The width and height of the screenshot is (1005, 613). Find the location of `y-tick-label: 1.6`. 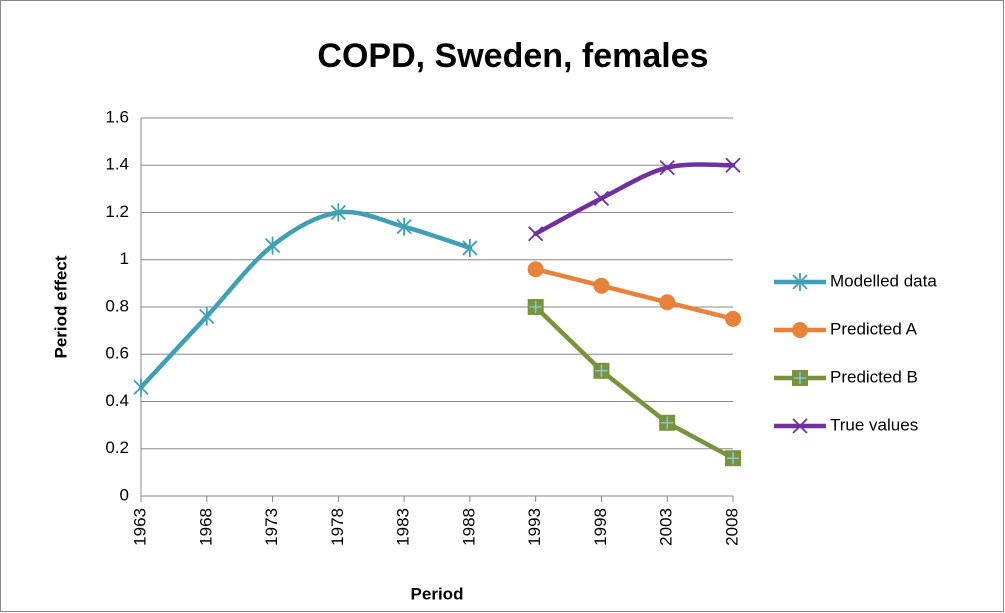

y-tick-label: 1.6 is located at coordinates (117, 116).